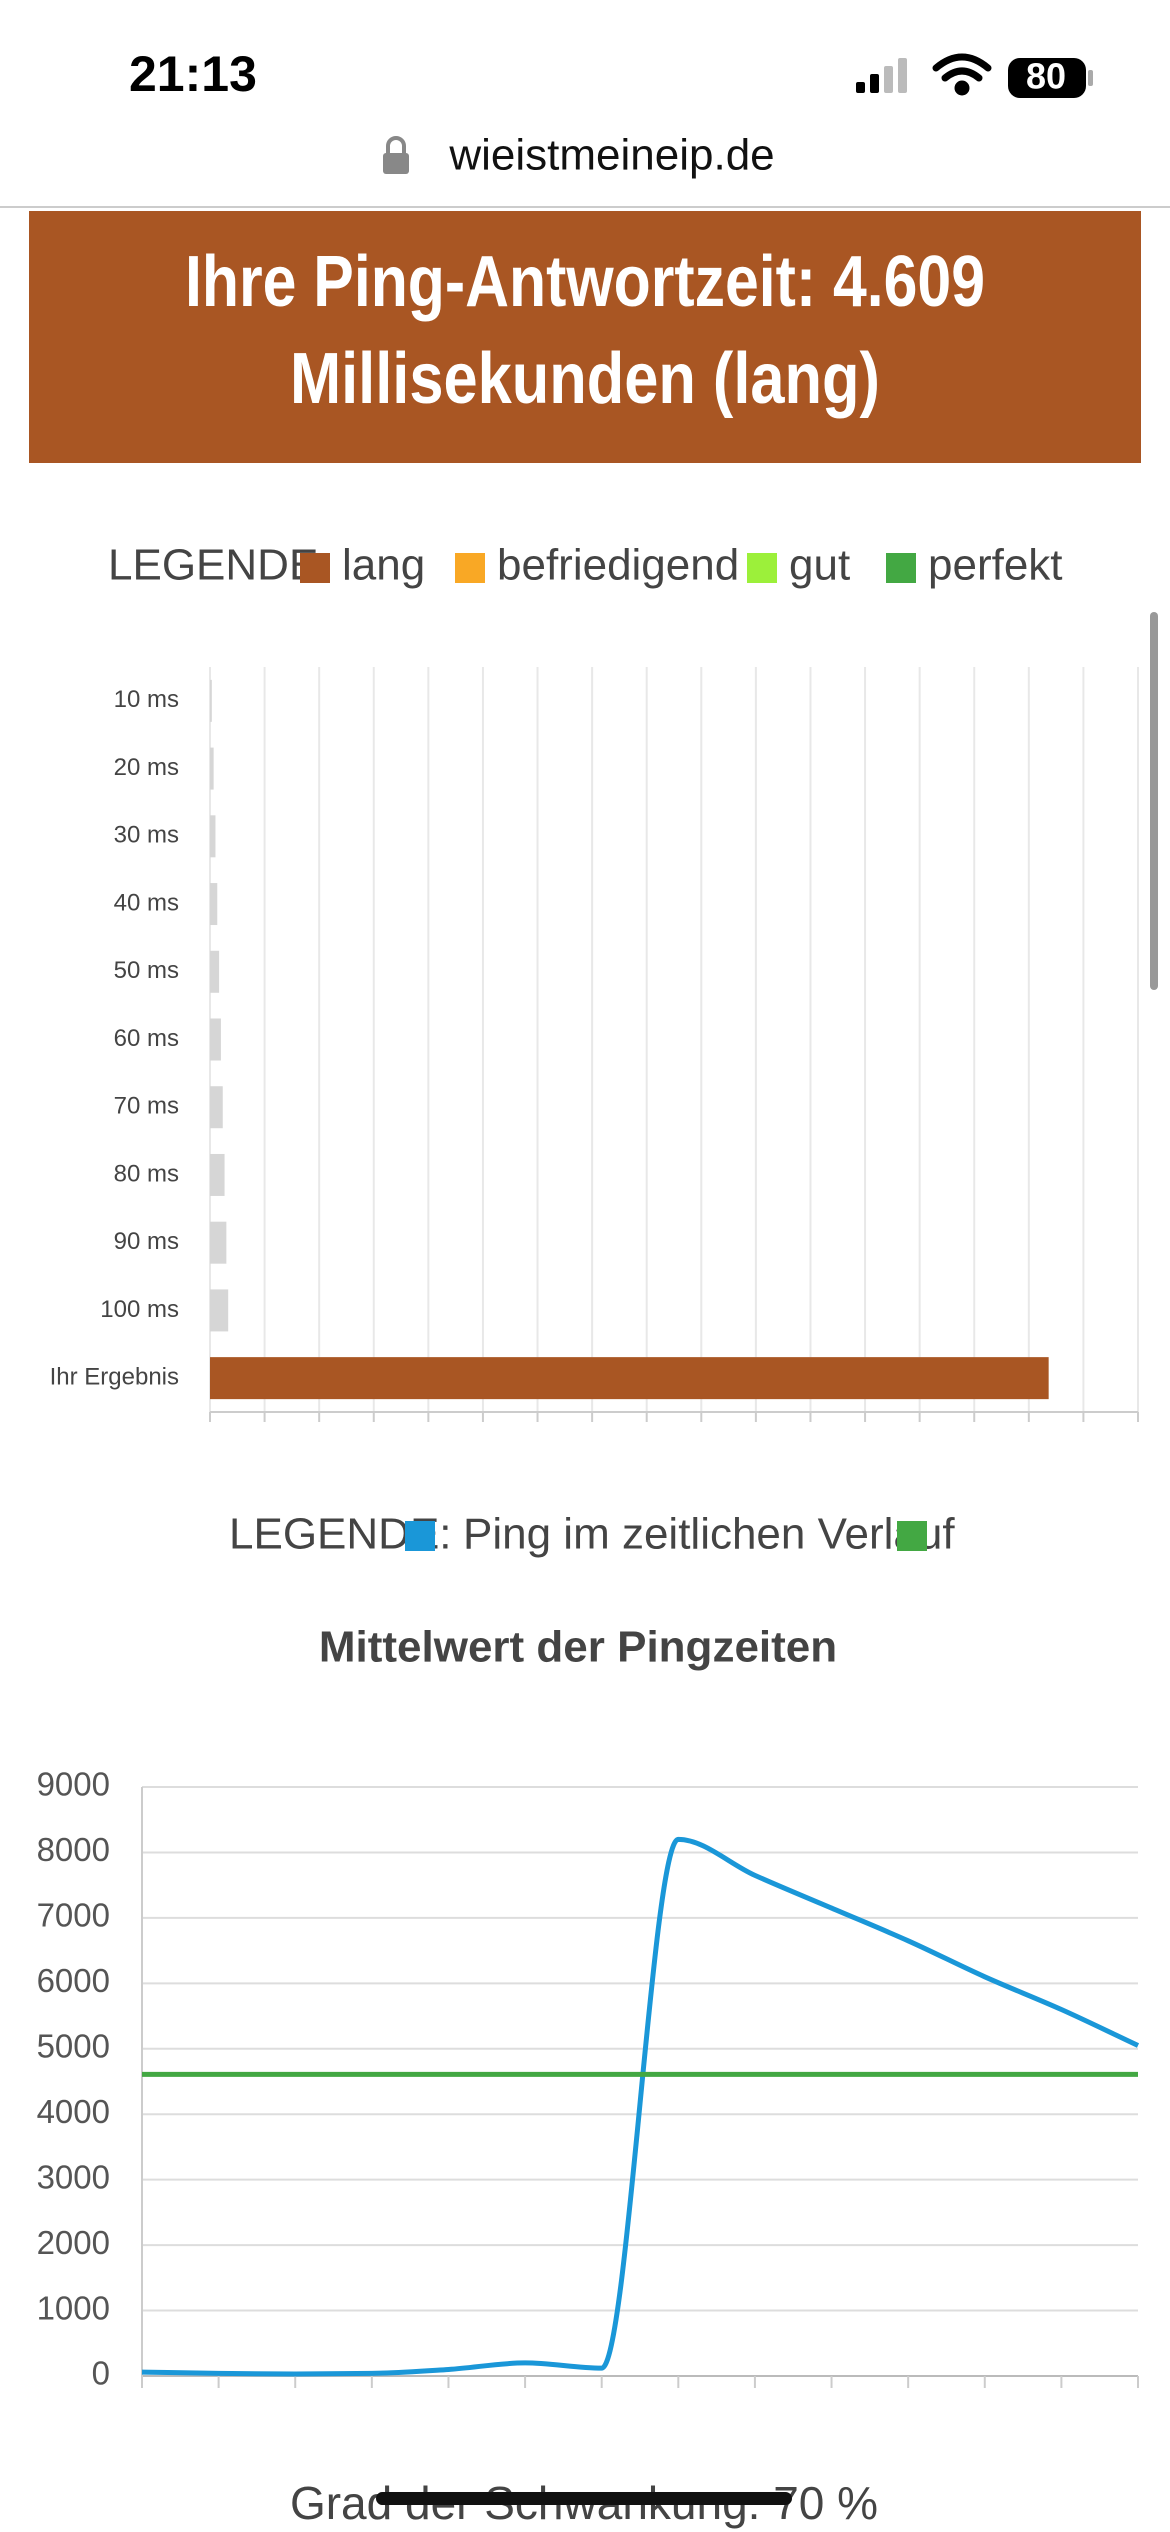  What do you see at coordinates (146, 1106) in the screenshot?
I see `y-tick-label: 70 ms` at bounding box center [146, 1106].